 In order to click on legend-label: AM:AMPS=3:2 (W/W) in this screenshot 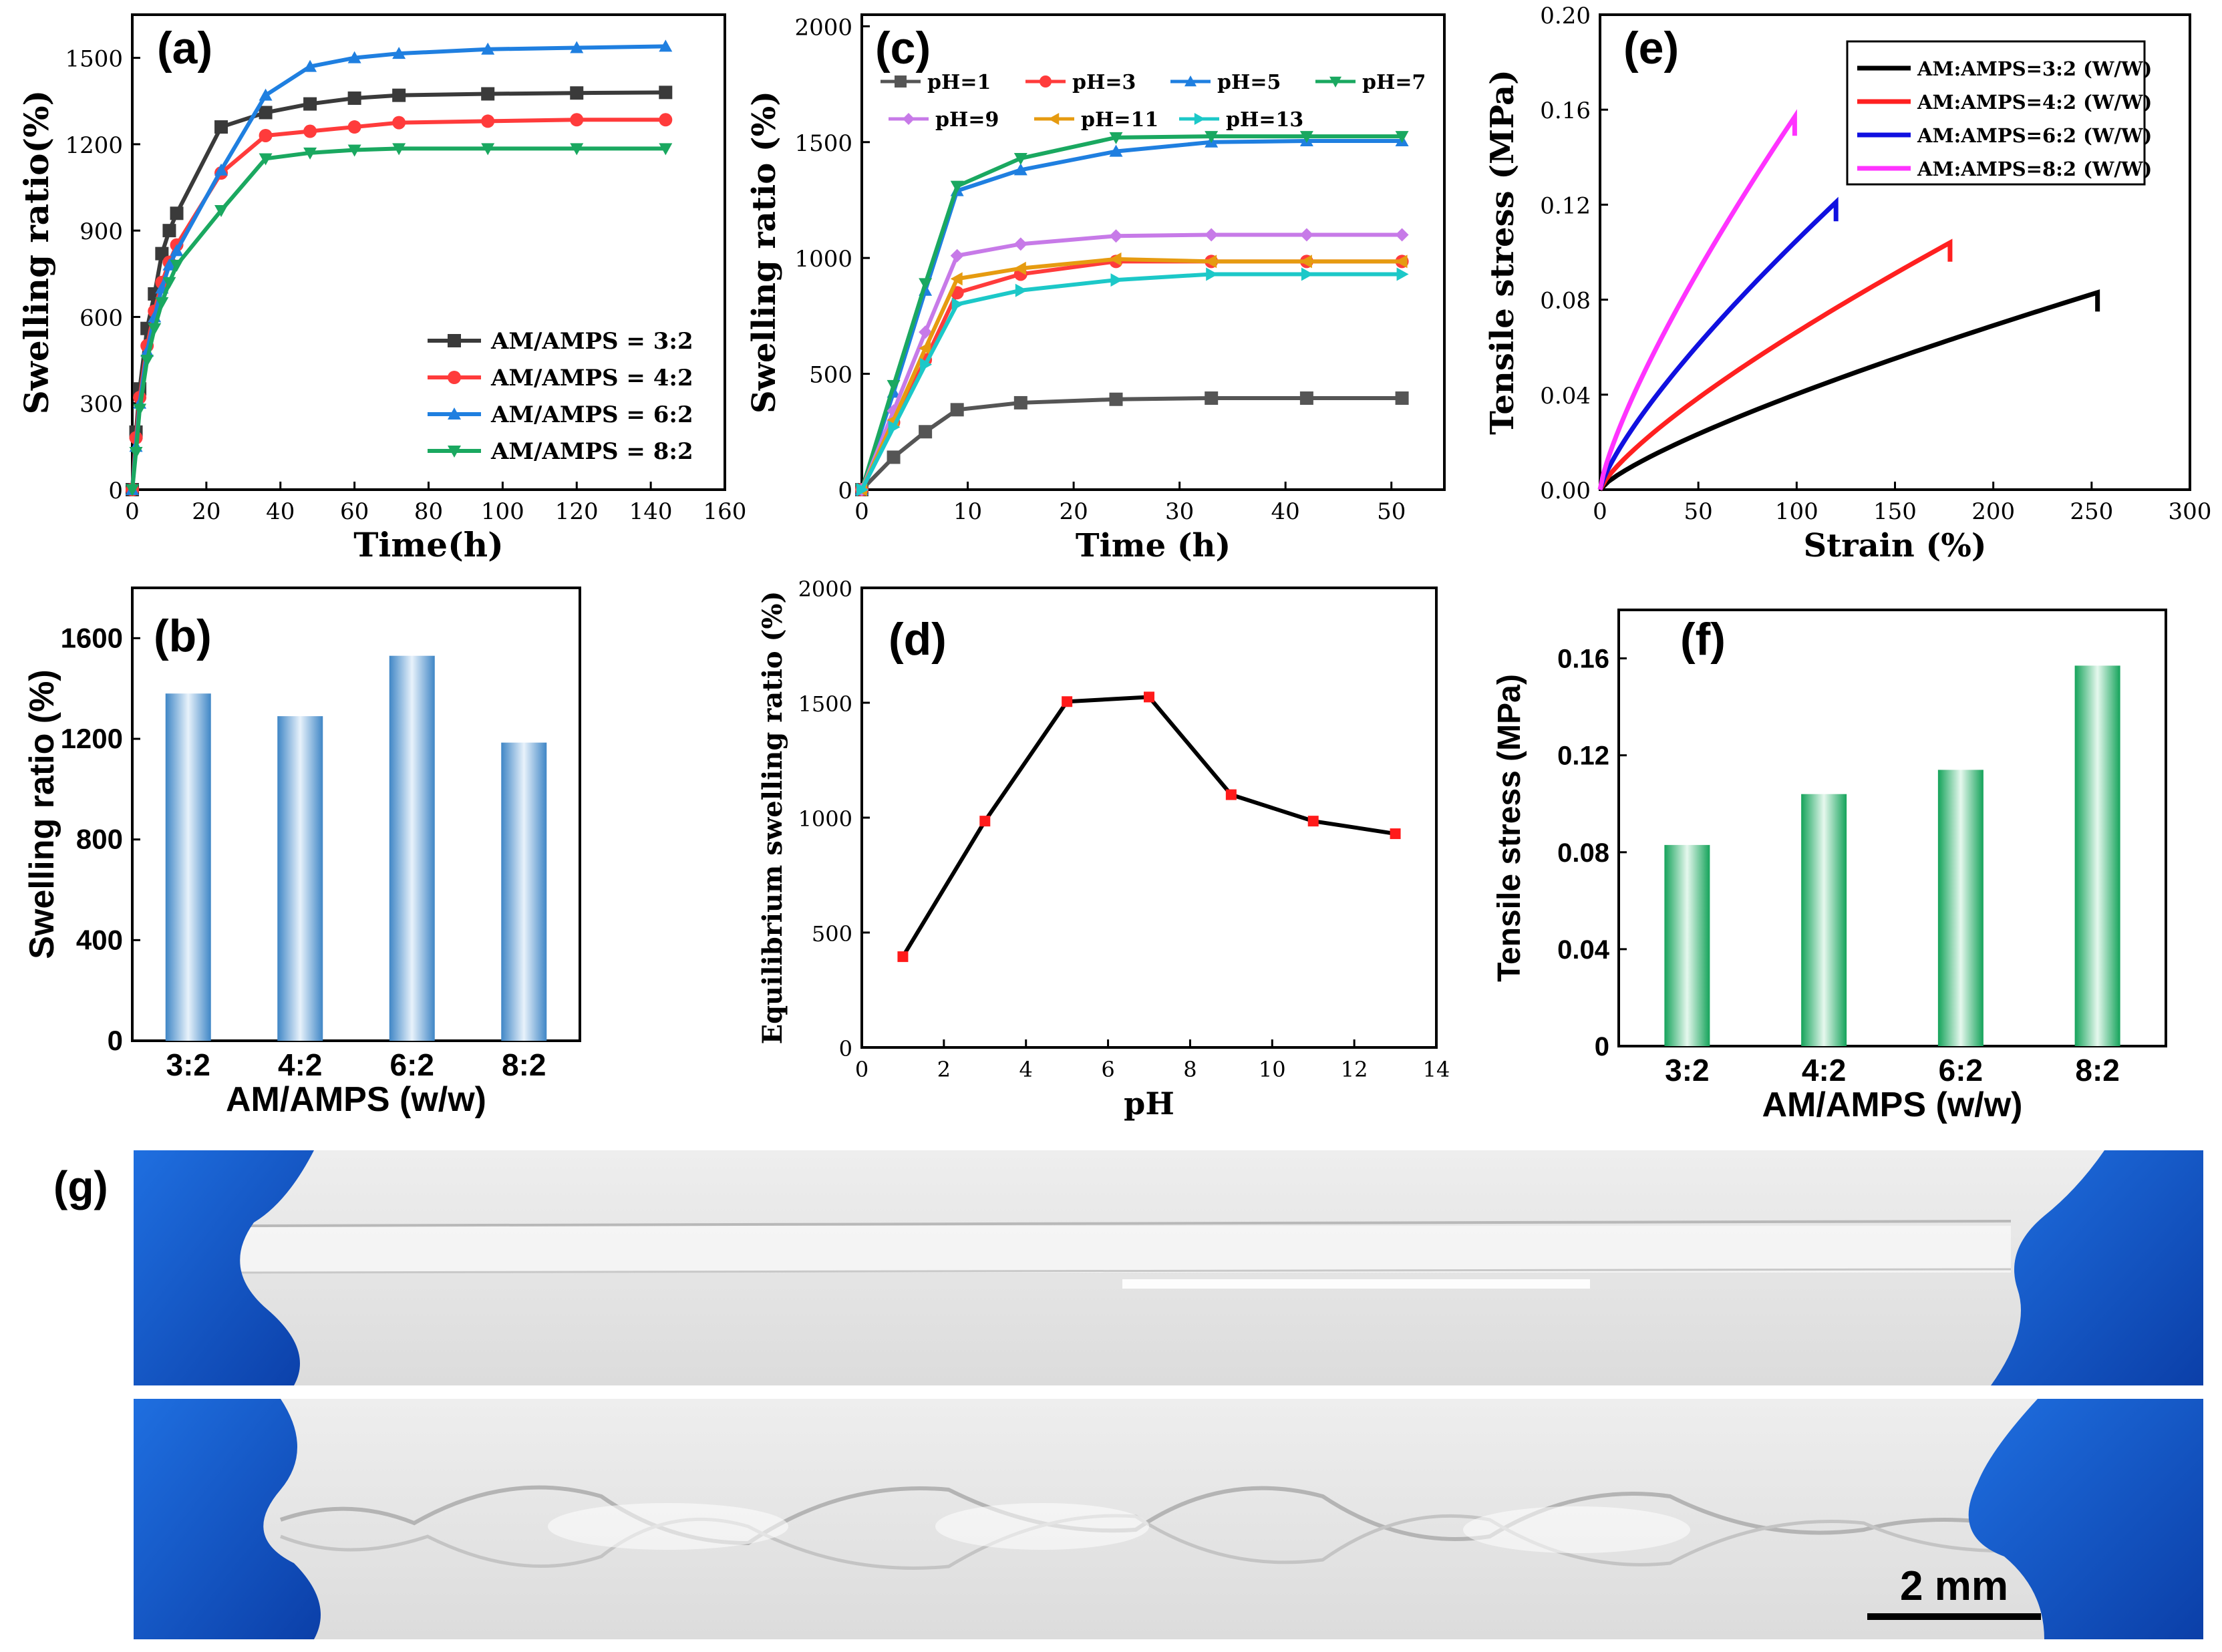, I will do `click(2035, 68)`.